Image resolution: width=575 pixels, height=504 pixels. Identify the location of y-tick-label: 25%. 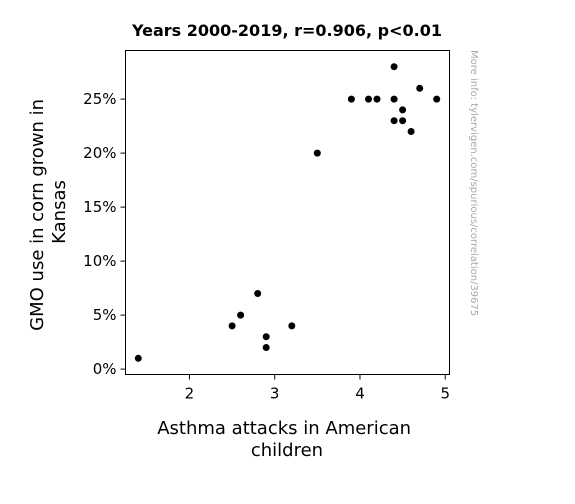
(99, 99).